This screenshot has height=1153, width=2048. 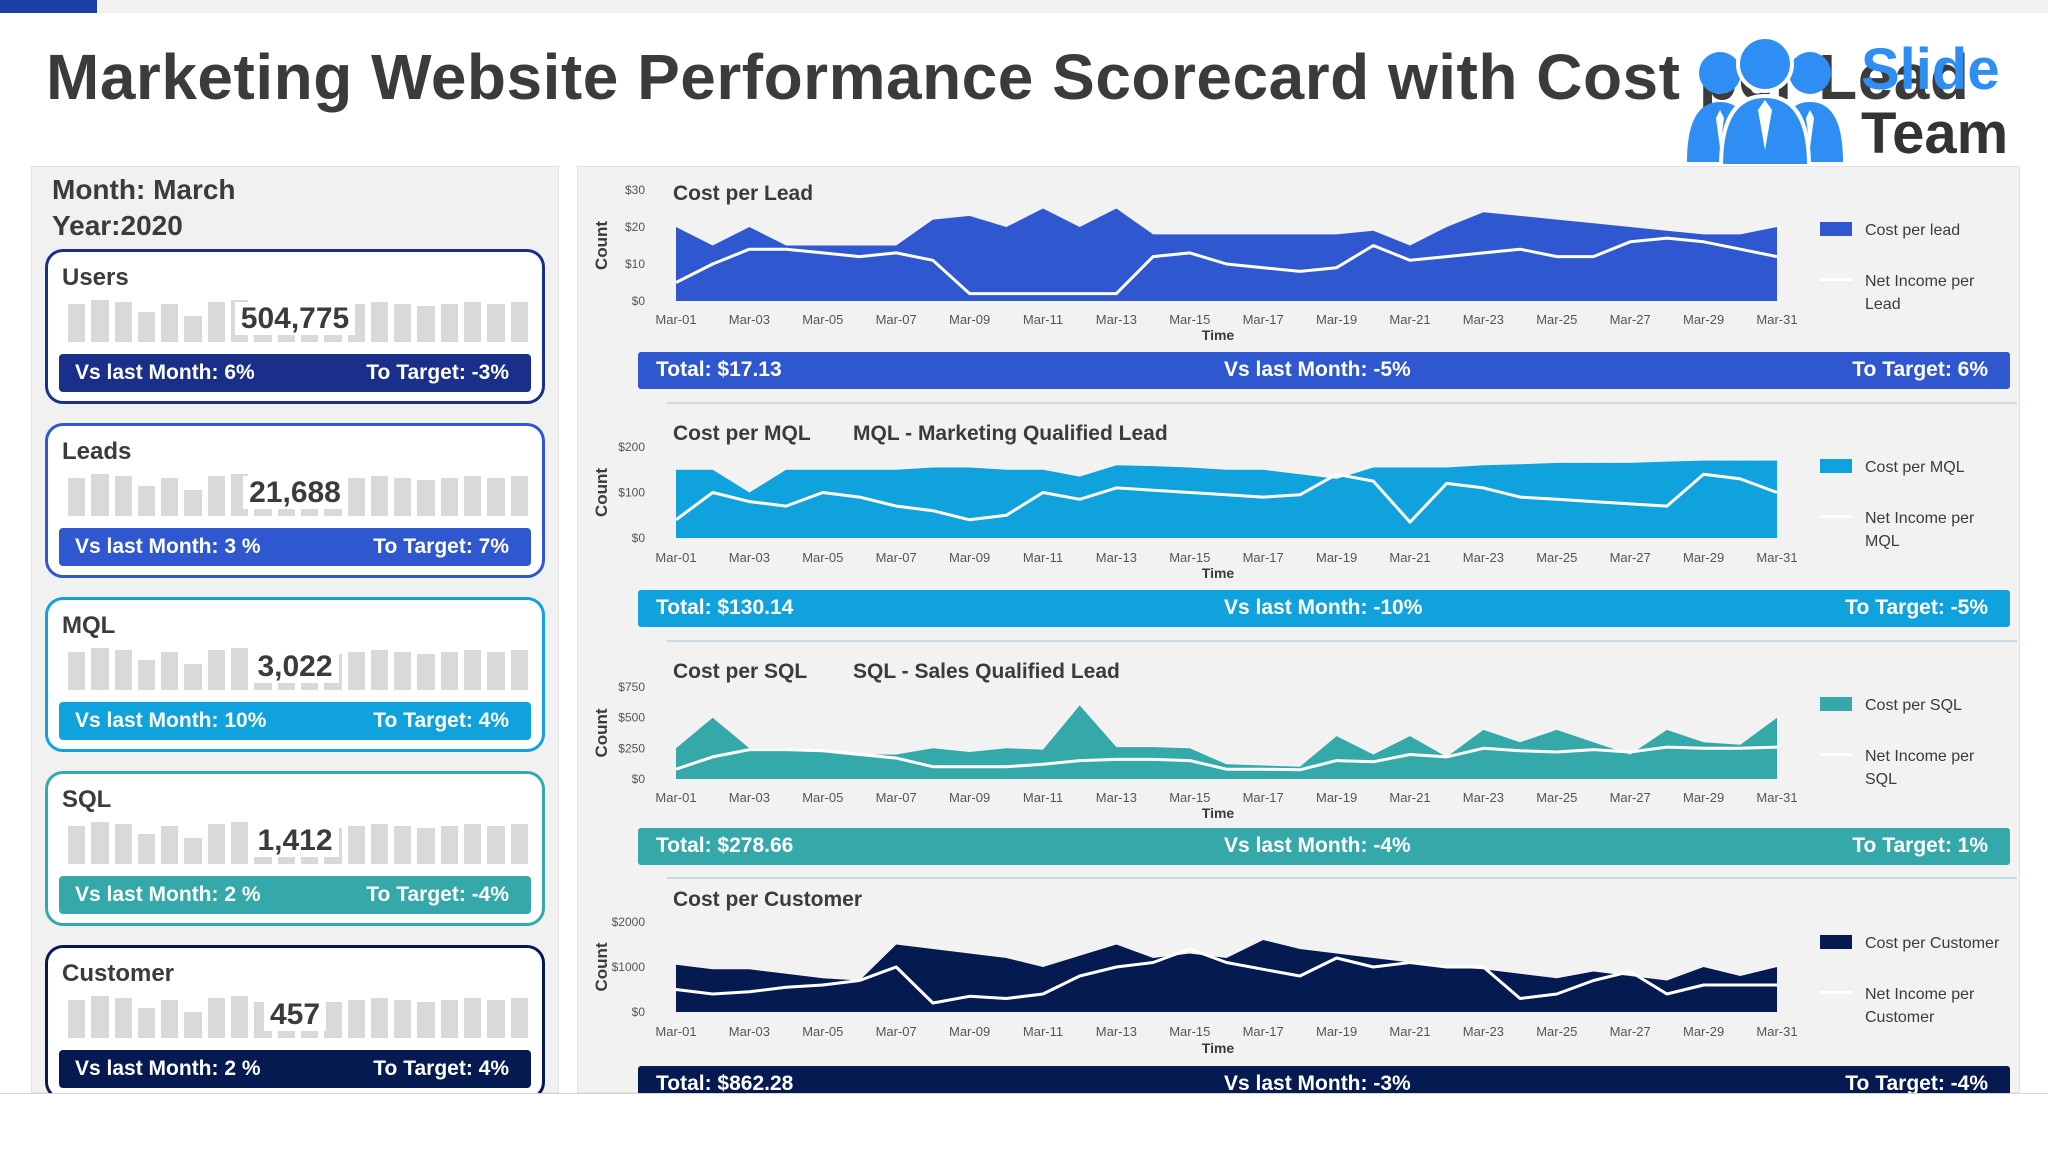 I want to click on y-tick-label: $10, so click(x=635, y=264).